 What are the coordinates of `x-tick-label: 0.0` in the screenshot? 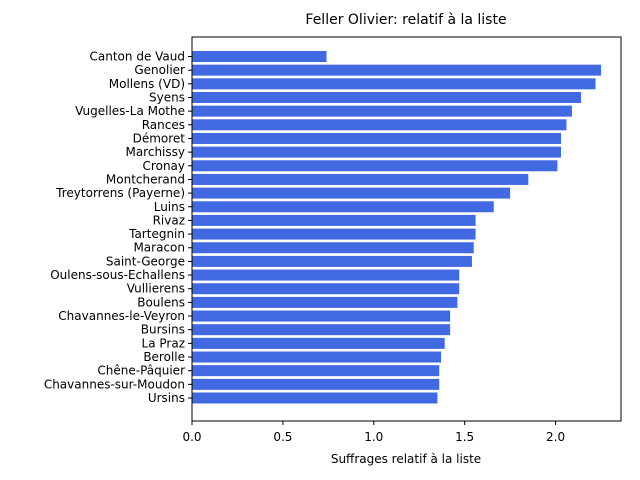 It's located at (191, 437).